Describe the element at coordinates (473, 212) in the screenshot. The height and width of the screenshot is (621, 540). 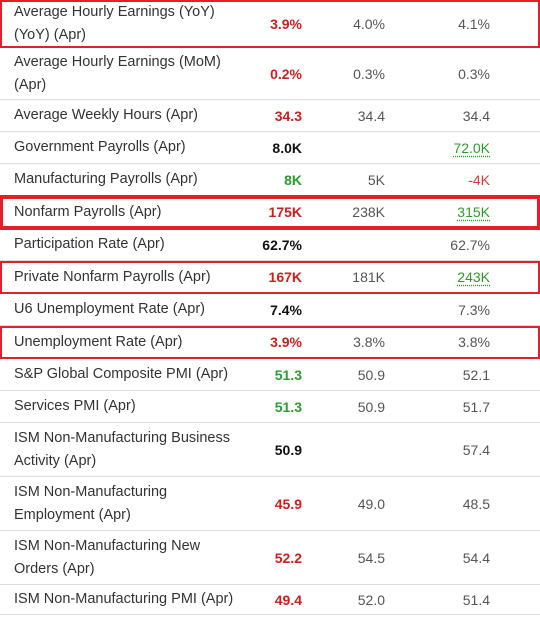
I see `previous-value: 315K` at that location.